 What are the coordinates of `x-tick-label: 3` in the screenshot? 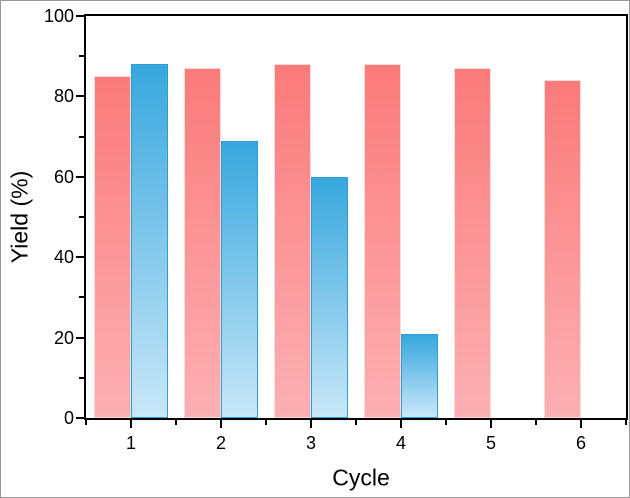 It's located at (310, 443).